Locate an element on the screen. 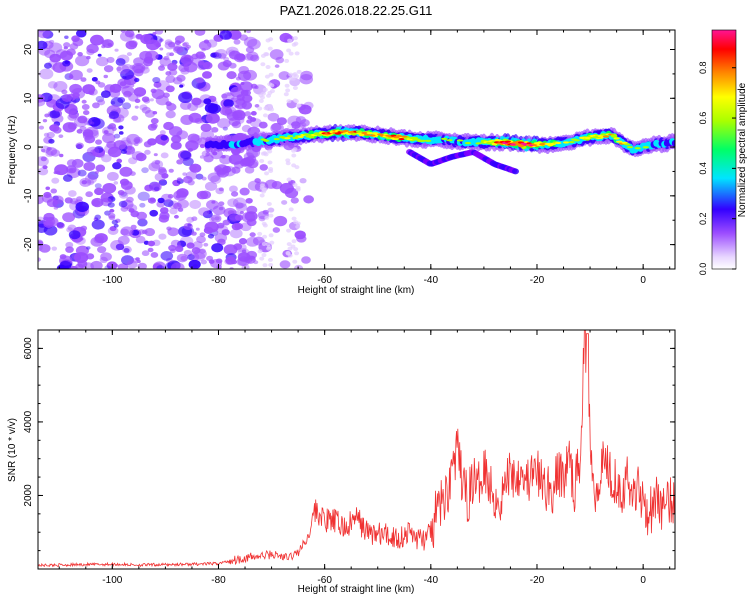  spectrogram-y-tick-label: -20 is located at coordinates (28, 244).